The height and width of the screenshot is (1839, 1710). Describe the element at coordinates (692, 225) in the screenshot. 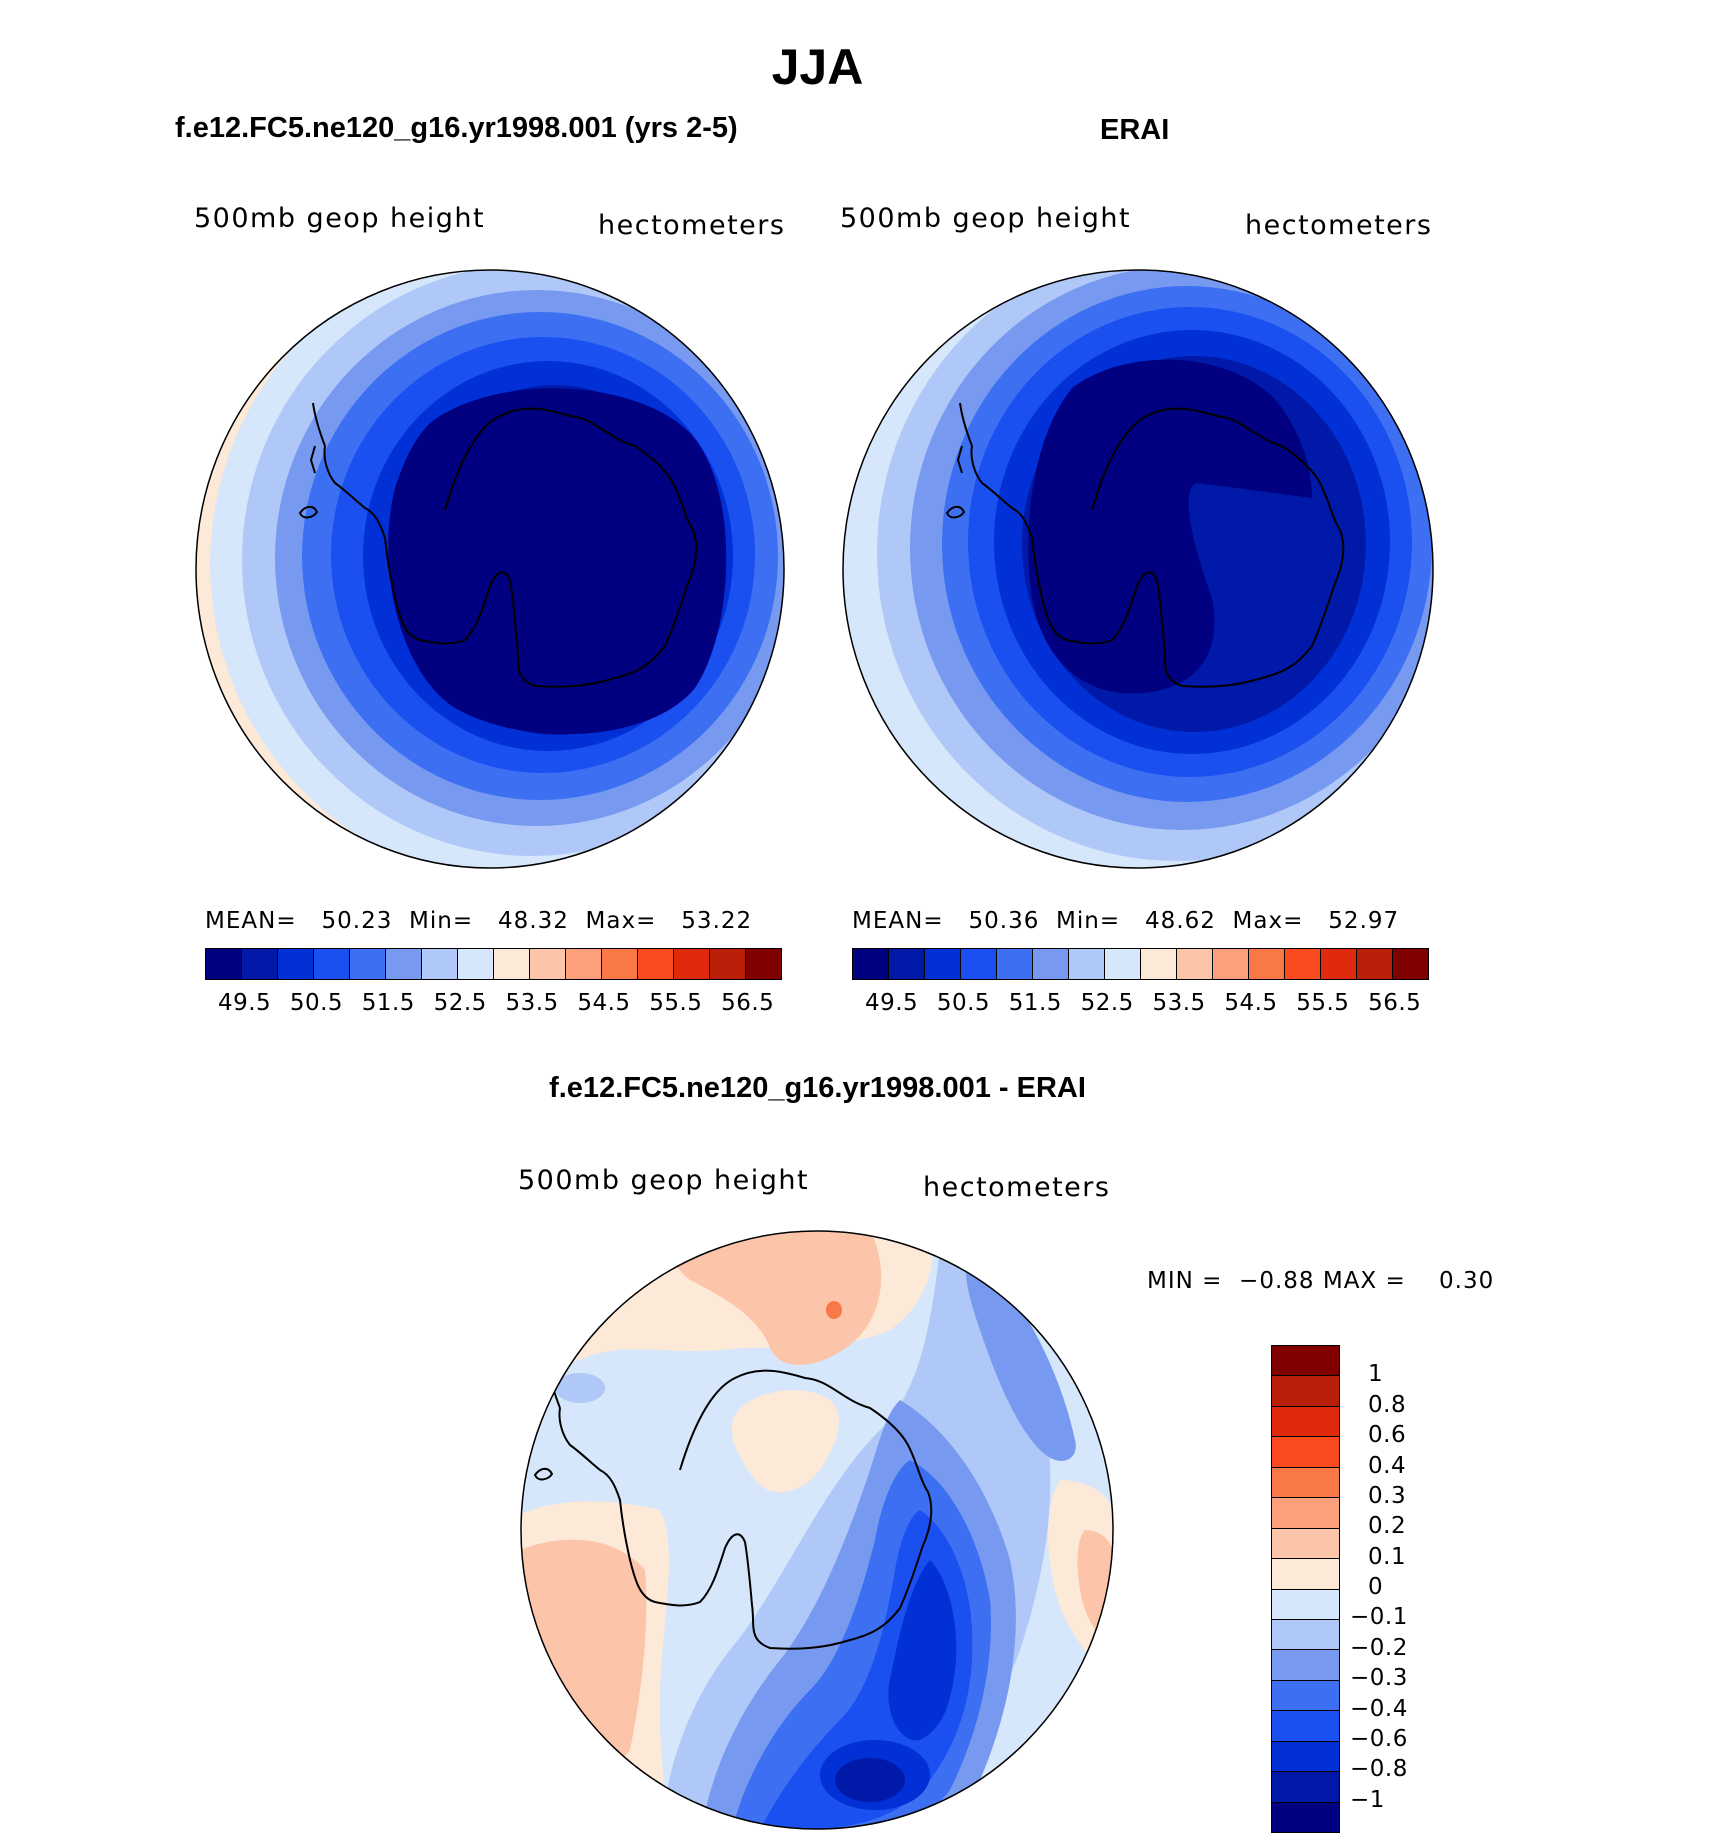

I see `units-label-model: hectometers` at that location.